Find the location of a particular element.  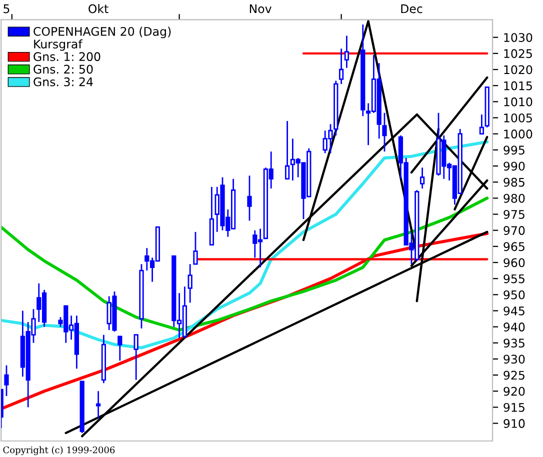

y-tick-label: 980 is located at coordinates (514, 198).